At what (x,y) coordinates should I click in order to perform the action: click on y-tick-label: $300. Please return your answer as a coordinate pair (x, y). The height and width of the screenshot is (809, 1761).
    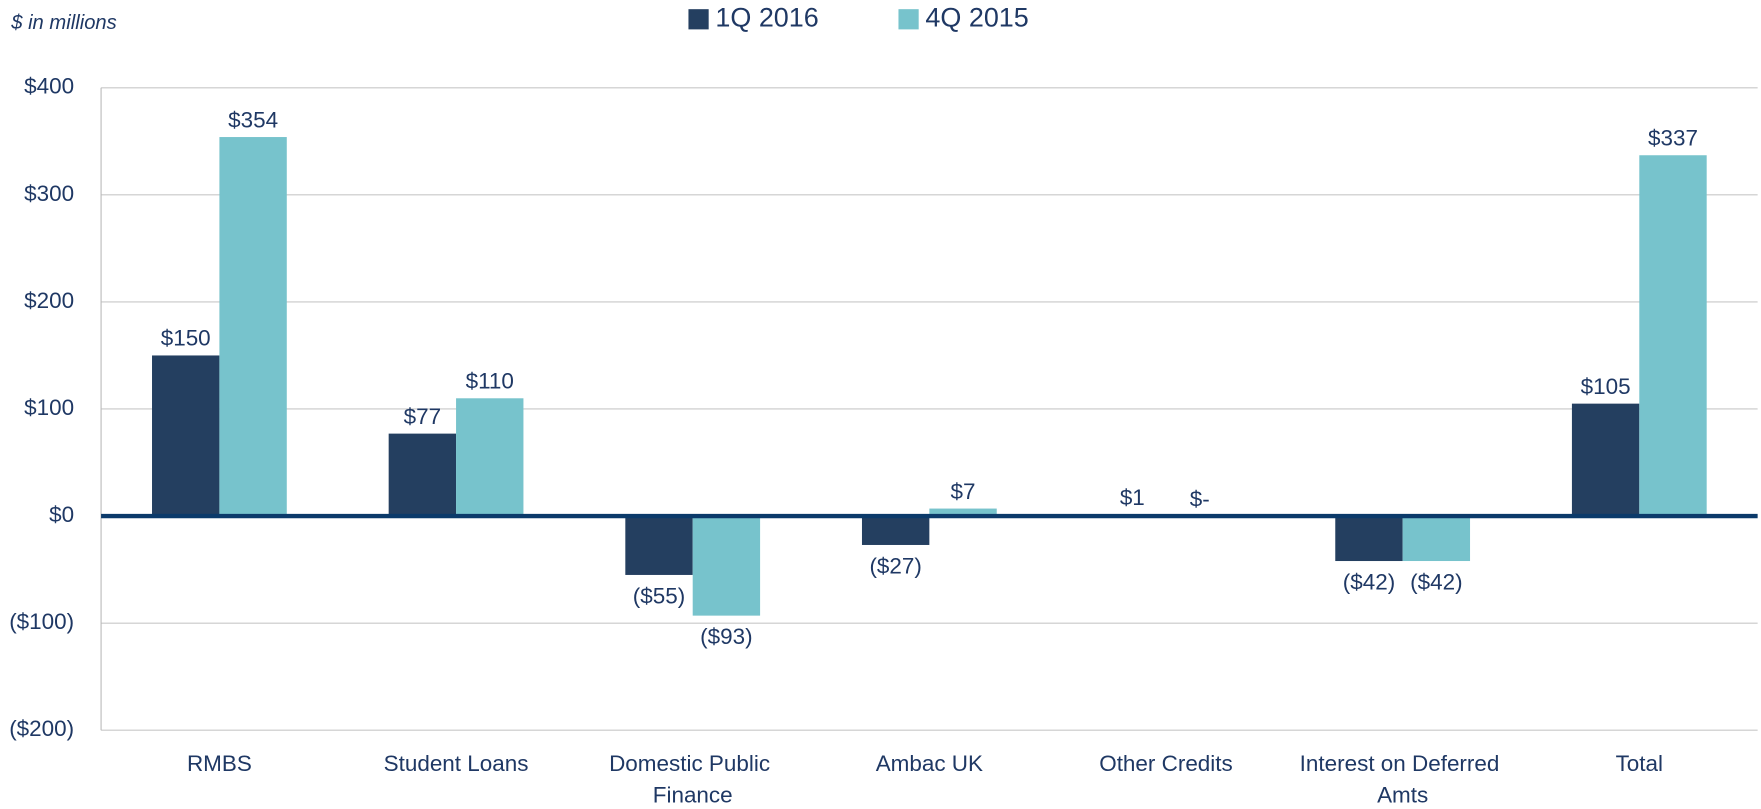
    Looking at the image, I should click on (49, 193).